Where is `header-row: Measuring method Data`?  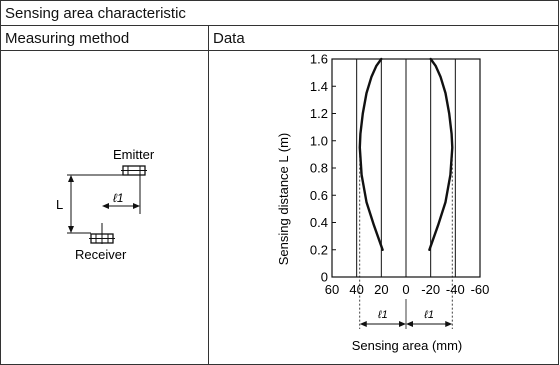 header-row: Measuring method Data is located at coordinates (279, 38).